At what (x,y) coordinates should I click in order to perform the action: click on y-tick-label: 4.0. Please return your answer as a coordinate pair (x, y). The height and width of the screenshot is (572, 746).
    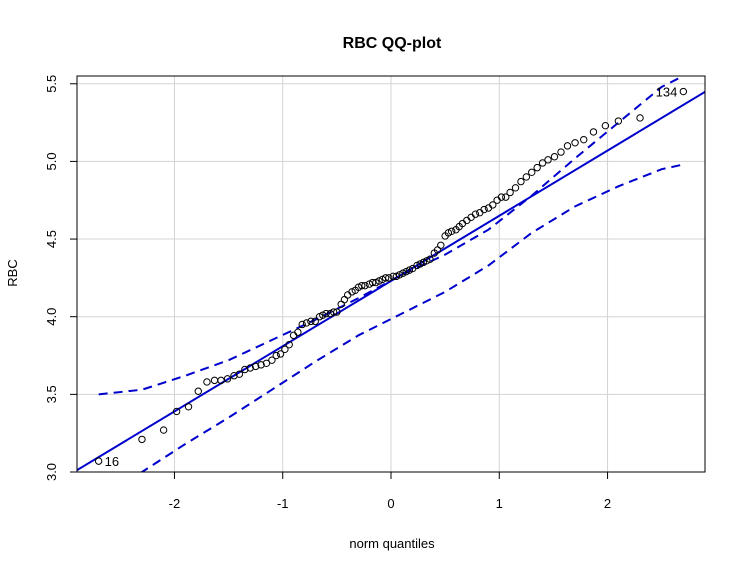
    Looking at the image, I should click on (51, 317).